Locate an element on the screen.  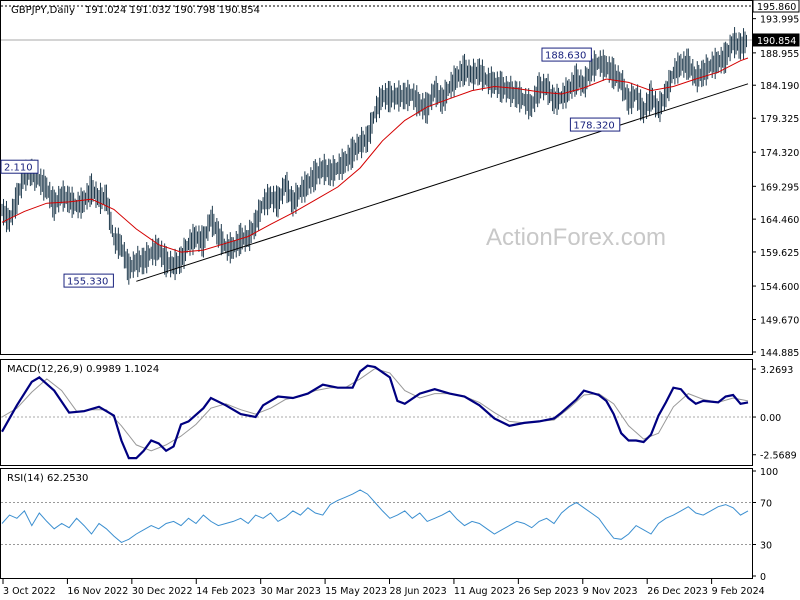
x-tick-label: 30 Dec 2022 is located at coordinates (162, 591).